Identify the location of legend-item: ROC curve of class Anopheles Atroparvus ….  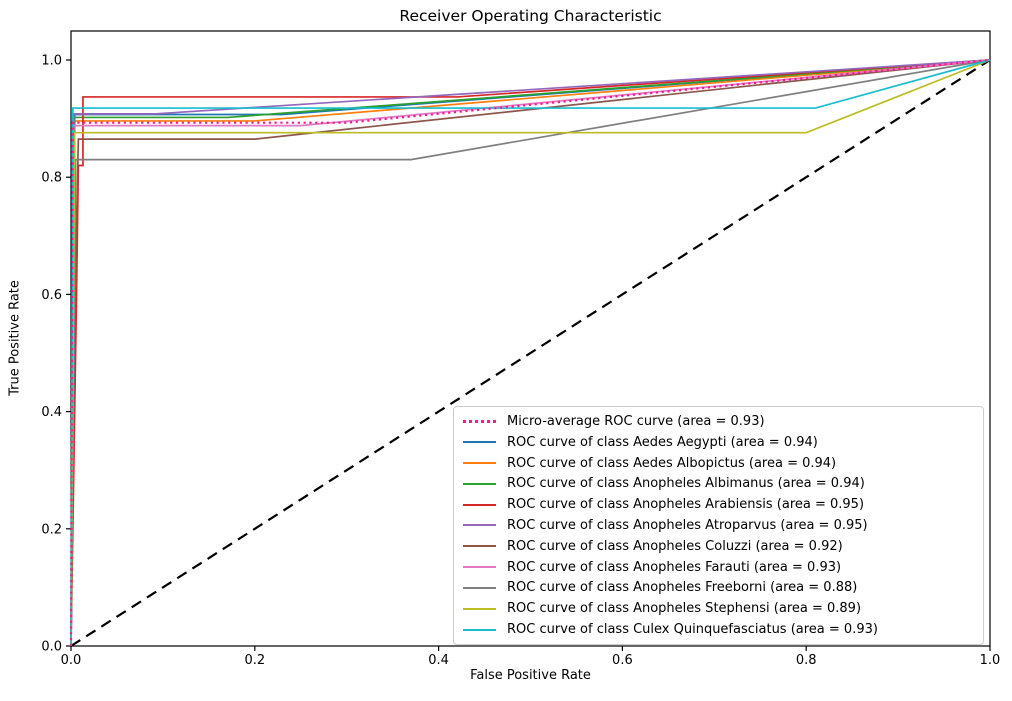
(719, 525).